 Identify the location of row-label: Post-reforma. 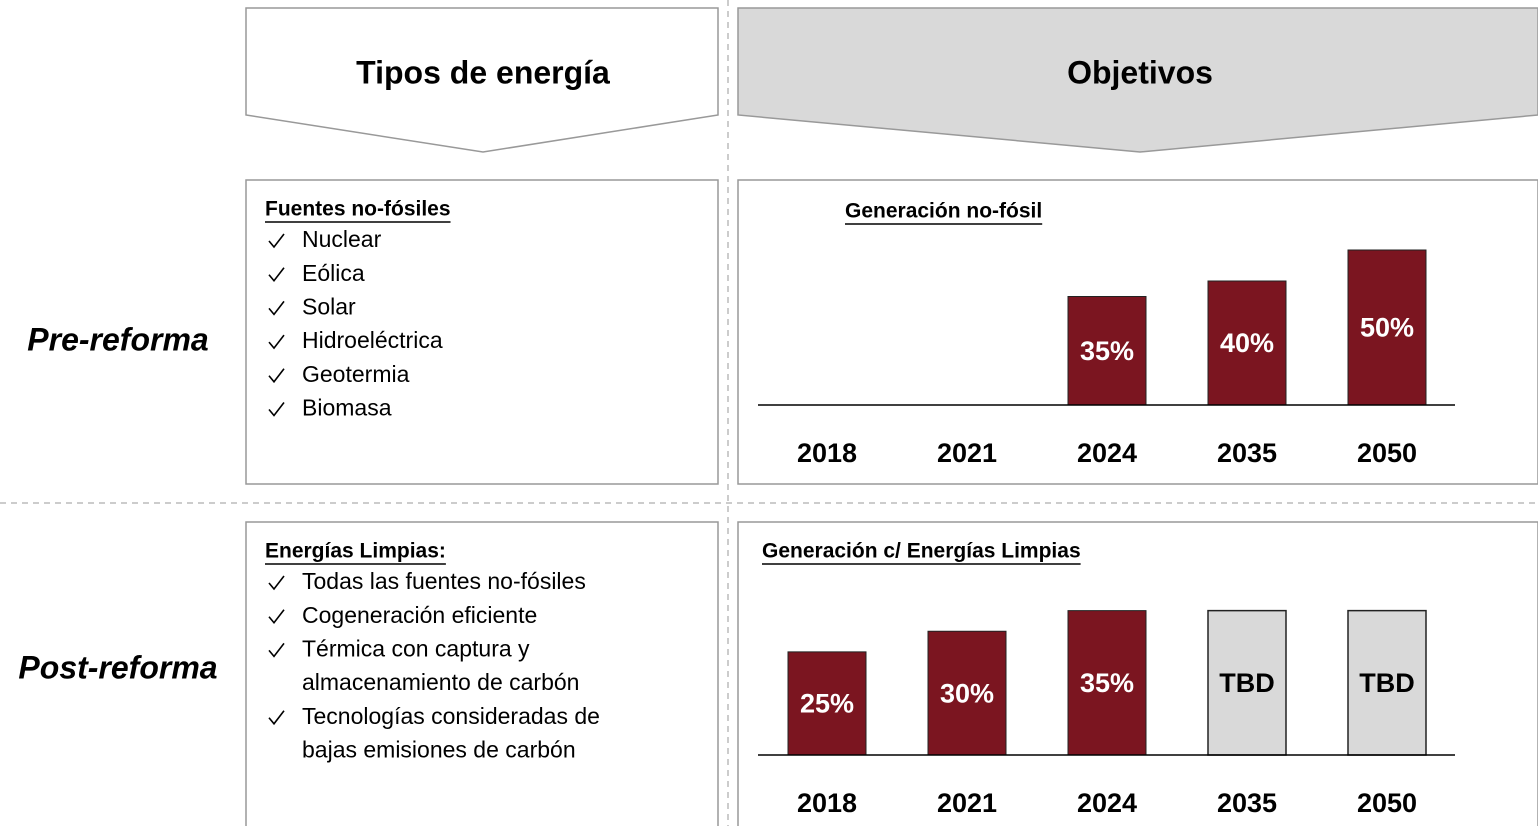
(117, 667).